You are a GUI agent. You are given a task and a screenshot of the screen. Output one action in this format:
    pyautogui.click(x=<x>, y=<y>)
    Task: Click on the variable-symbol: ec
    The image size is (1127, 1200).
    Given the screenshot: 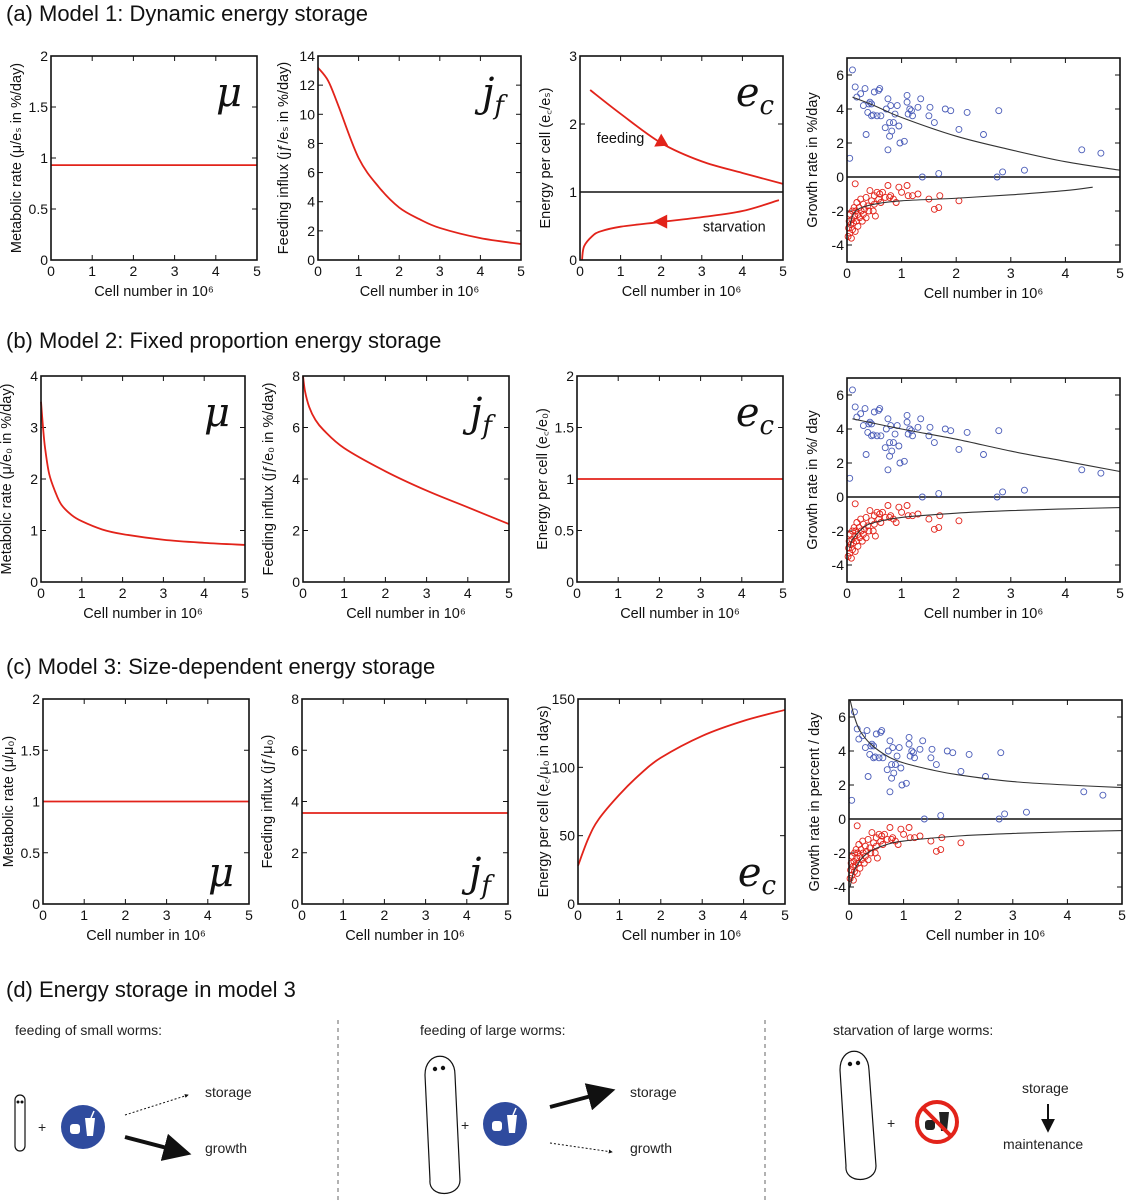 What is the action you would take?
    pyautogui.click(x=755, y=415)
    